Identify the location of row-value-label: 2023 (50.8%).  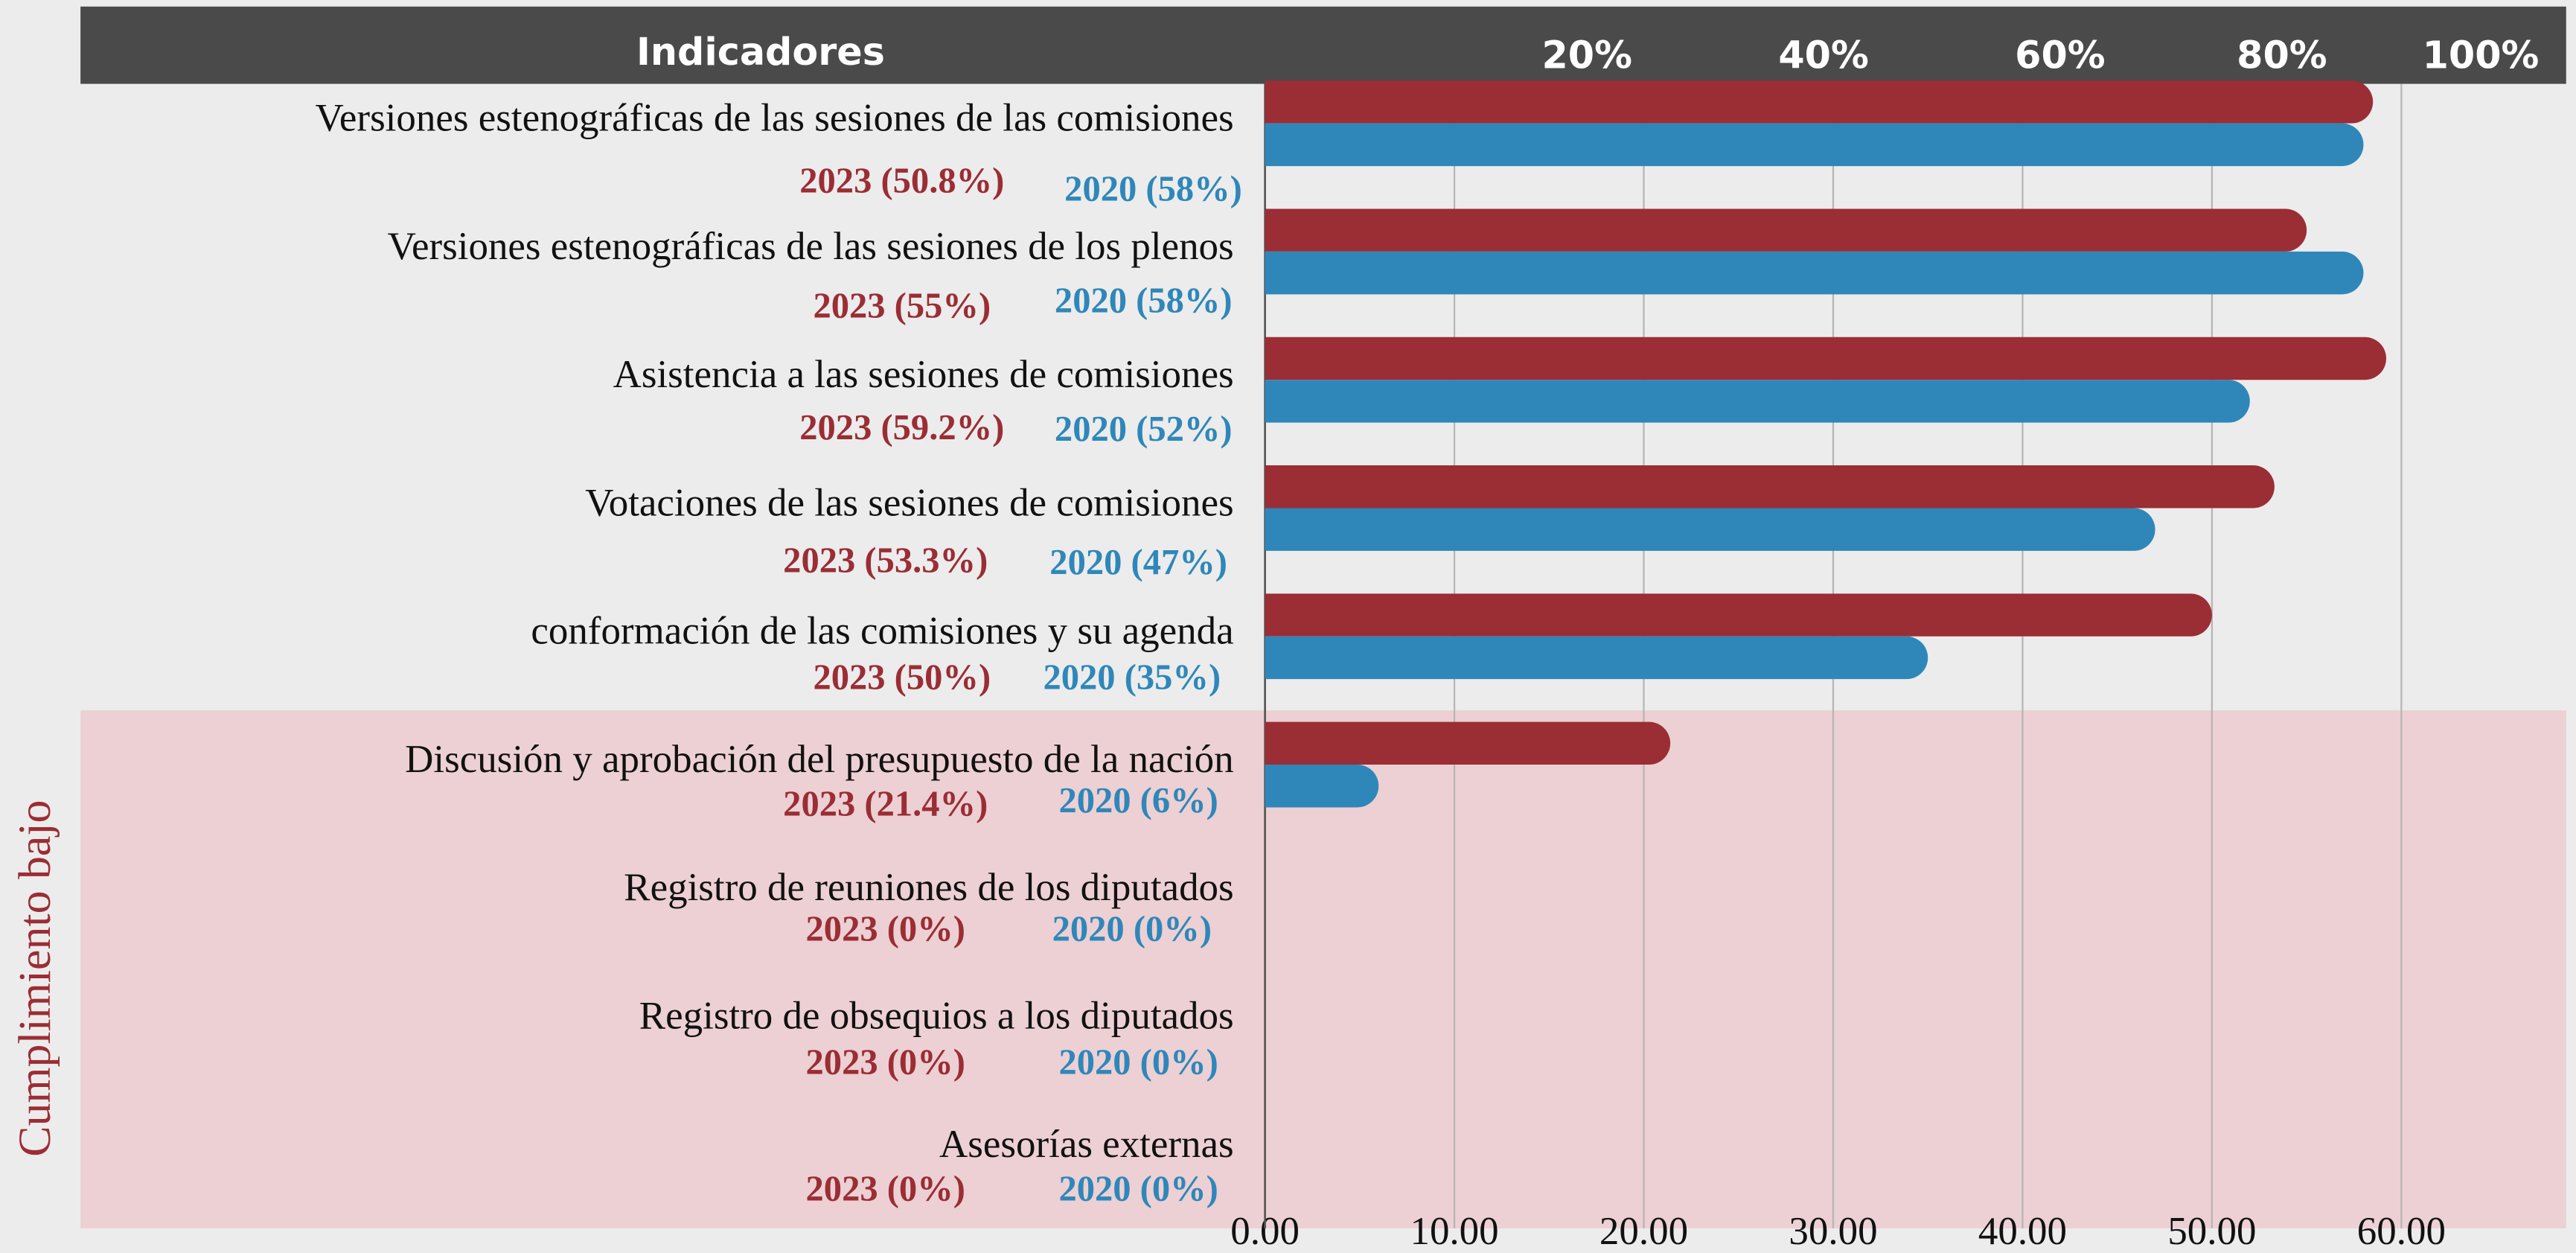
(901, 181).